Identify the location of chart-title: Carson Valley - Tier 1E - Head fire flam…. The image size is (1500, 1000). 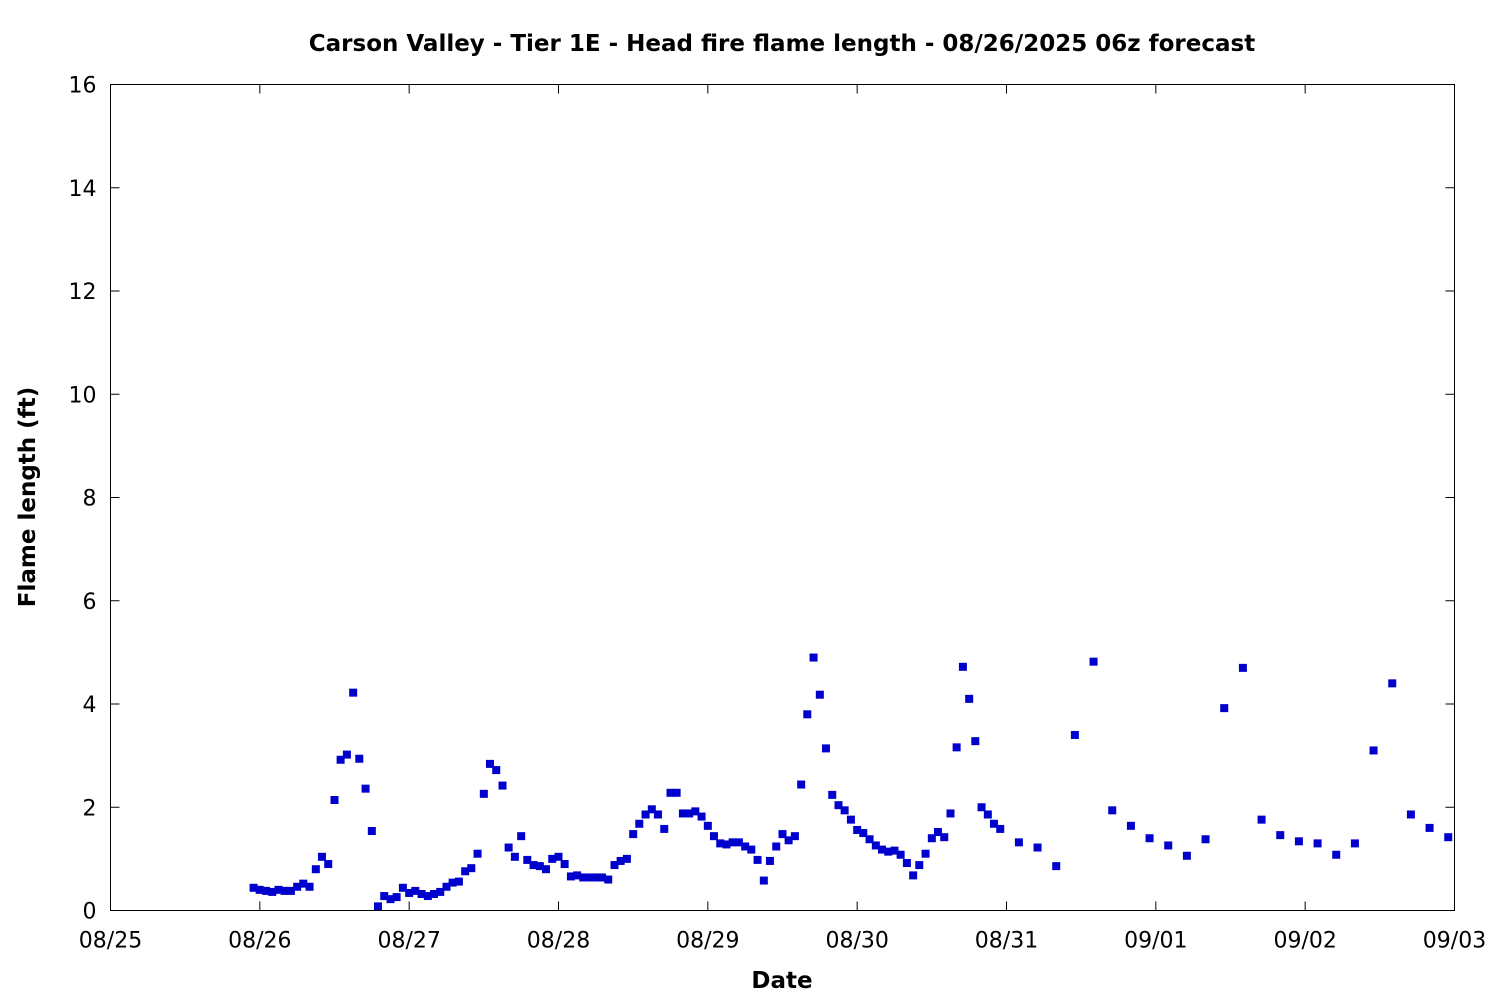
(782, 44).